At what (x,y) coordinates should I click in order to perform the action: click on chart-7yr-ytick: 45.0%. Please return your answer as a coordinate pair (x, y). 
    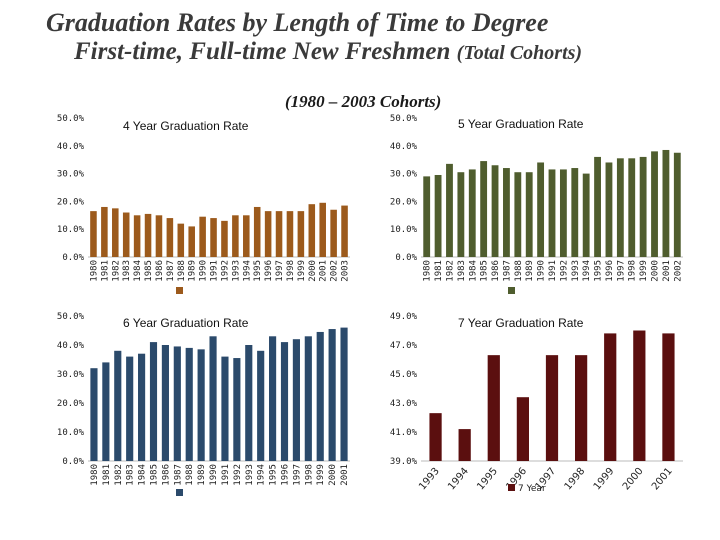
    Looking at the image, I should click on (404, 375).